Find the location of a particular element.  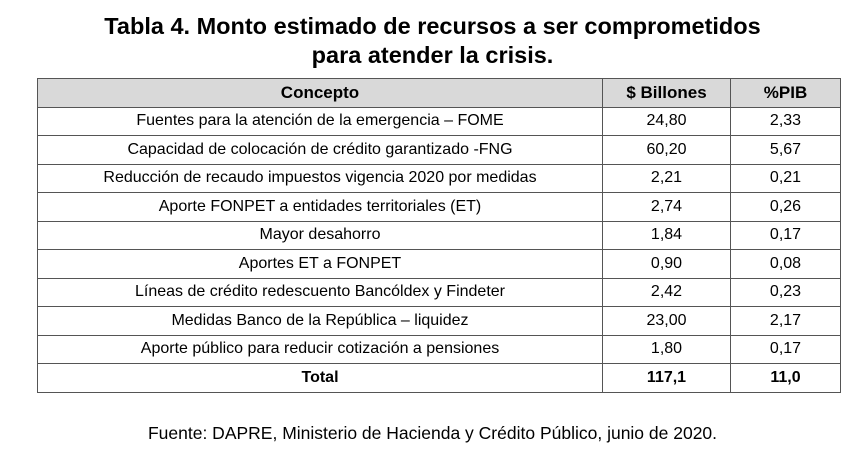

header-row: Concepto $ Billones %PIB is located at coordinates (439, 93).